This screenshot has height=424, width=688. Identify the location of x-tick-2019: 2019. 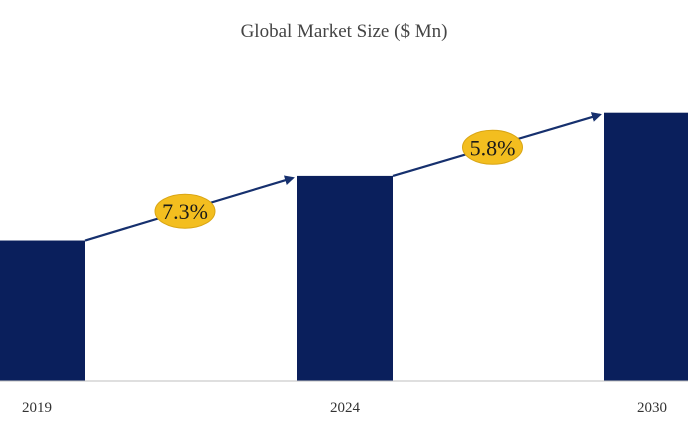
(37, 408).